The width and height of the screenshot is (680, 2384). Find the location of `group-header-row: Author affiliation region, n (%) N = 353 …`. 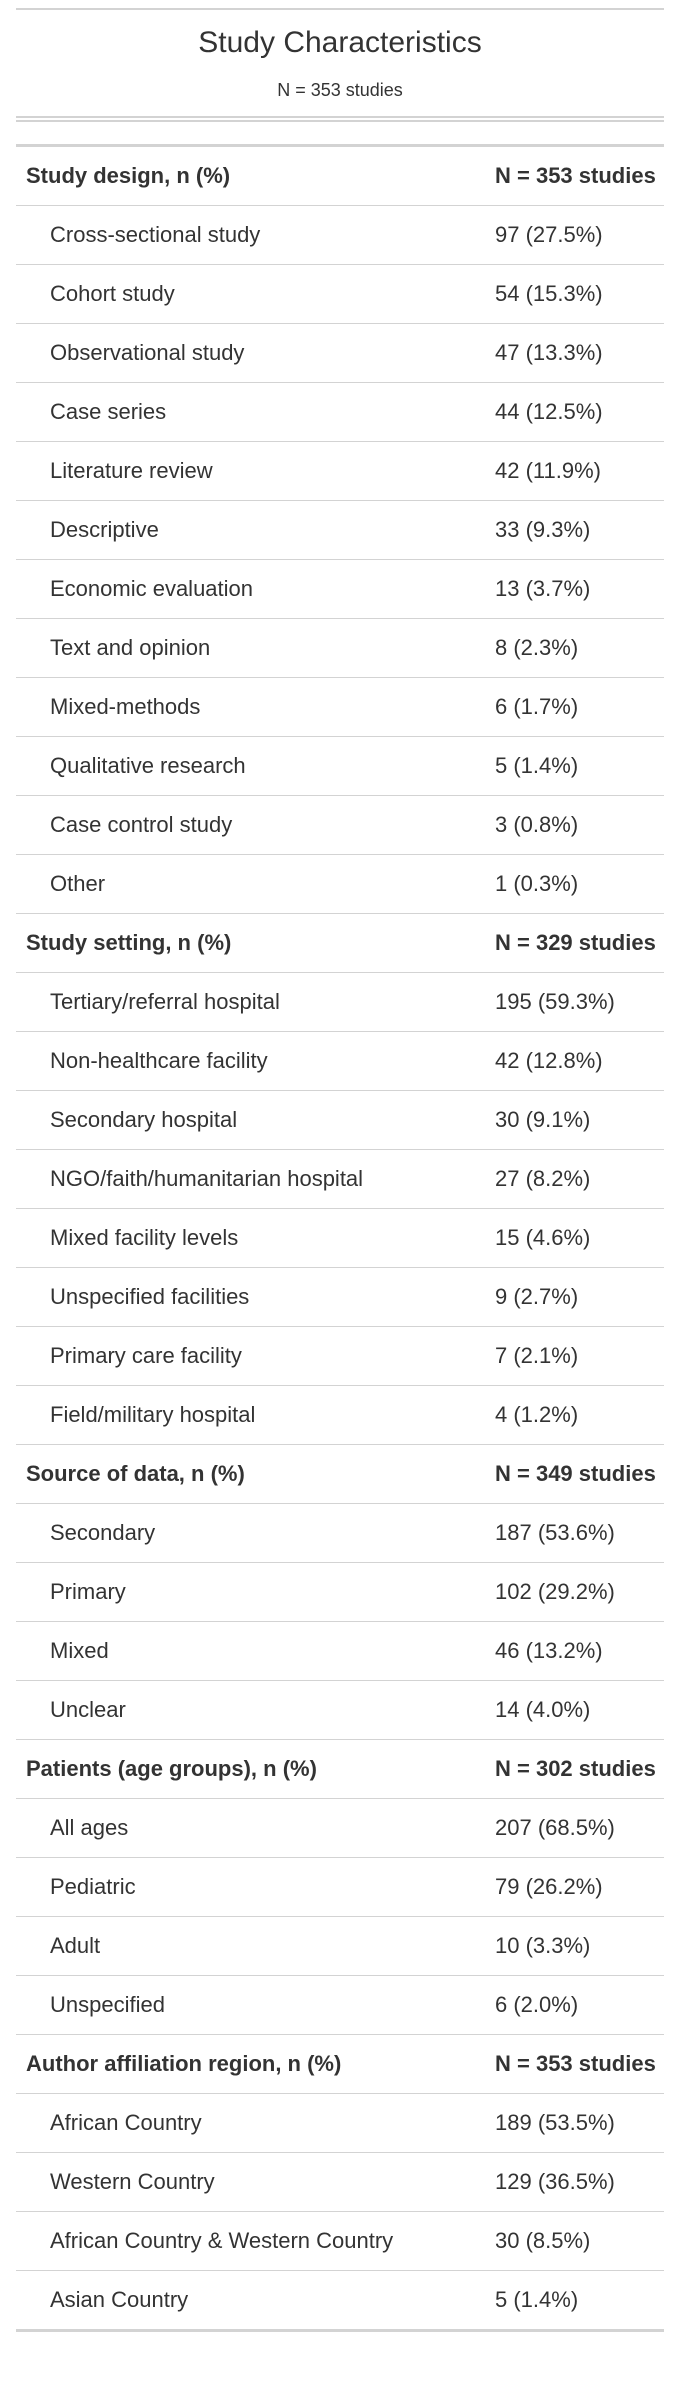

group-header-row: Author affiliation region, n (%) N = 353 … is located at coordinates (340, 2064).